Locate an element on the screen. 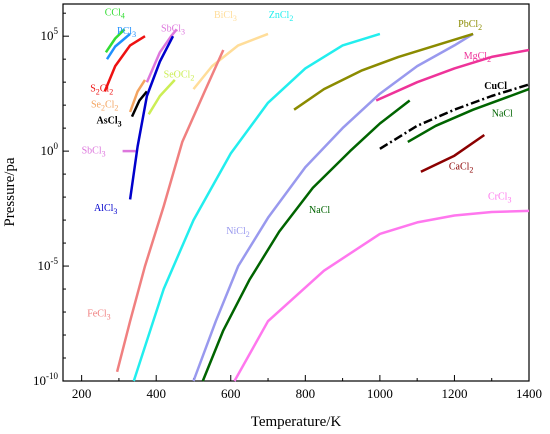  series-label-11: ZnCl2 is located at coordinates (281, 16).